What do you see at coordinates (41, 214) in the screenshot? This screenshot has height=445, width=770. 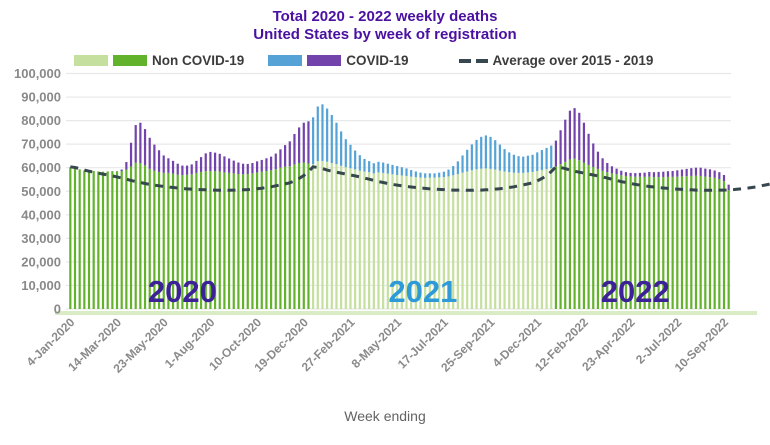 I see `y-tick-label: 40,000` at bounding box center [41, 214].